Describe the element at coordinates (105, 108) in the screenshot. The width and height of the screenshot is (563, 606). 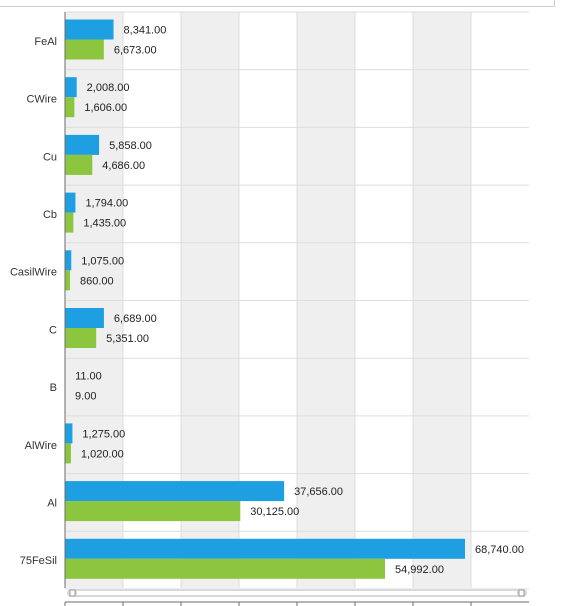
I see `data-label-series-2: 1,606.00` at that location.